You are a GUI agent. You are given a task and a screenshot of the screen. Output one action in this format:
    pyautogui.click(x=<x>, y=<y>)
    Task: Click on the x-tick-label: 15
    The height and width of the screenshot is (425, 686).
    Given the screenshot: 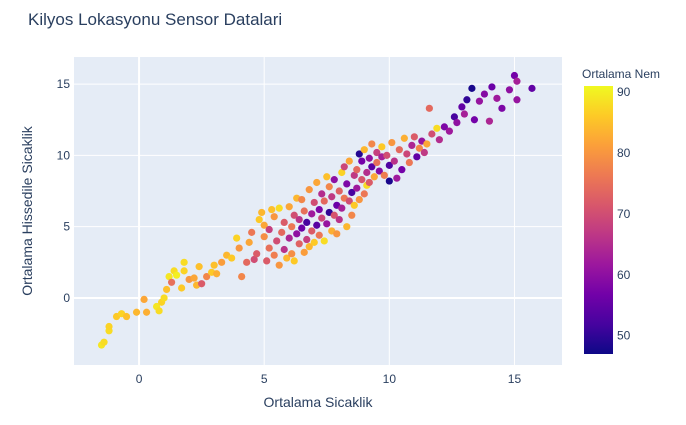 What is the action you would take?
    pyautogui.click(x=515, y=379)
    